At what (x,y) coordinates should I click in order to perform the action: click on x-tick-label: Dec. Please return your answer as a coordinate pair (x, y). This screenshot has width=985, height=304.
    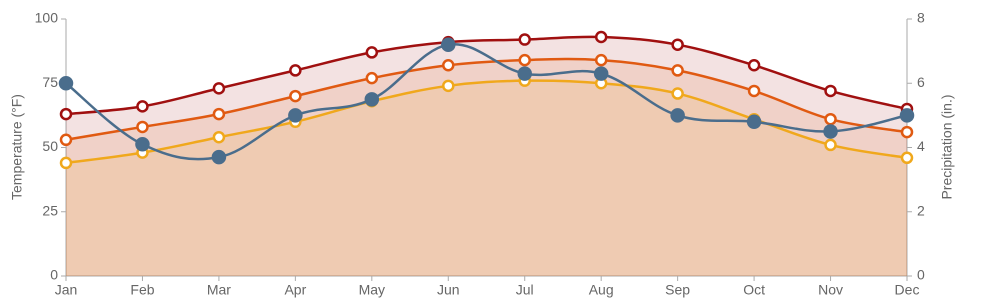
    Looking at the image, I should click on (907, 290).